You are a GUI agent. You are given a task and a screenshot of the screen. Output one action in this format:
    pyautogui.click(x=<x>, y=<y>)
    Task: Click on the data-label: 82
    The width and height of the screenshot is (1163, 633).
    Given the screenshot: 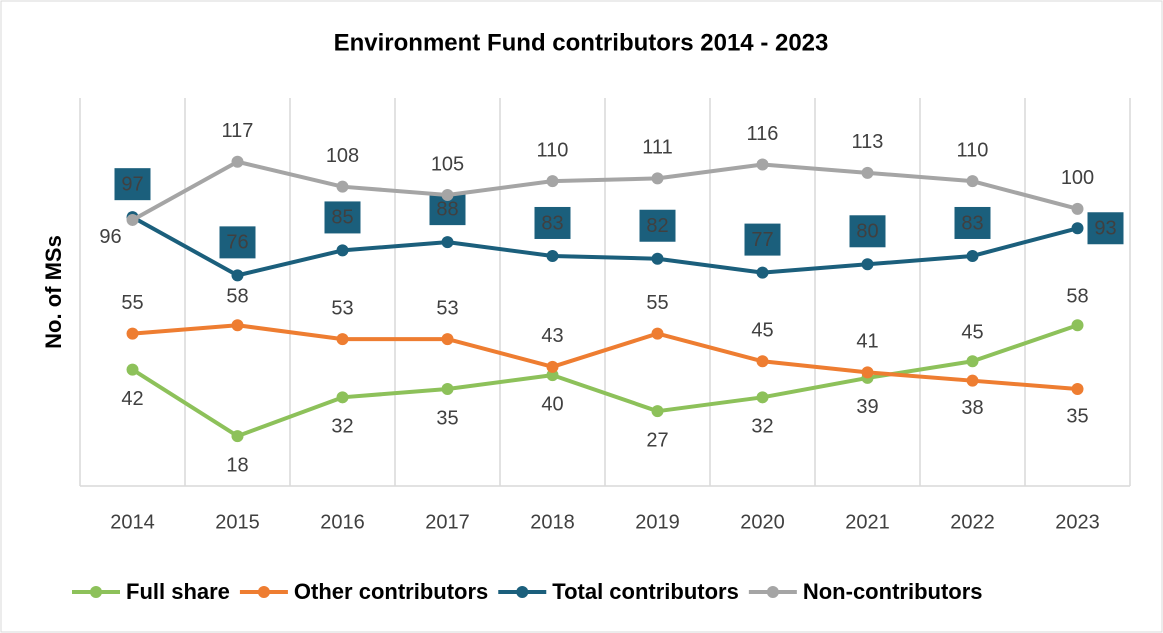 What is the action you would take?
    pyautogui.click(x=657, y=226)
    